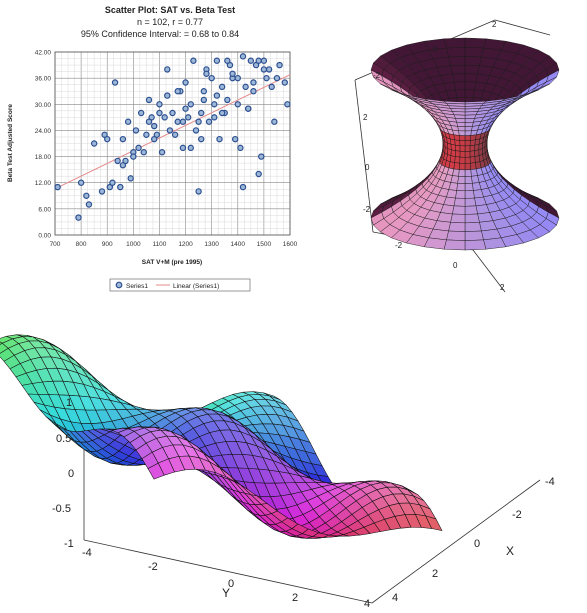 This screenshot has width=587, height=613. I want to click on tick-label: -2, so click(517, 515).